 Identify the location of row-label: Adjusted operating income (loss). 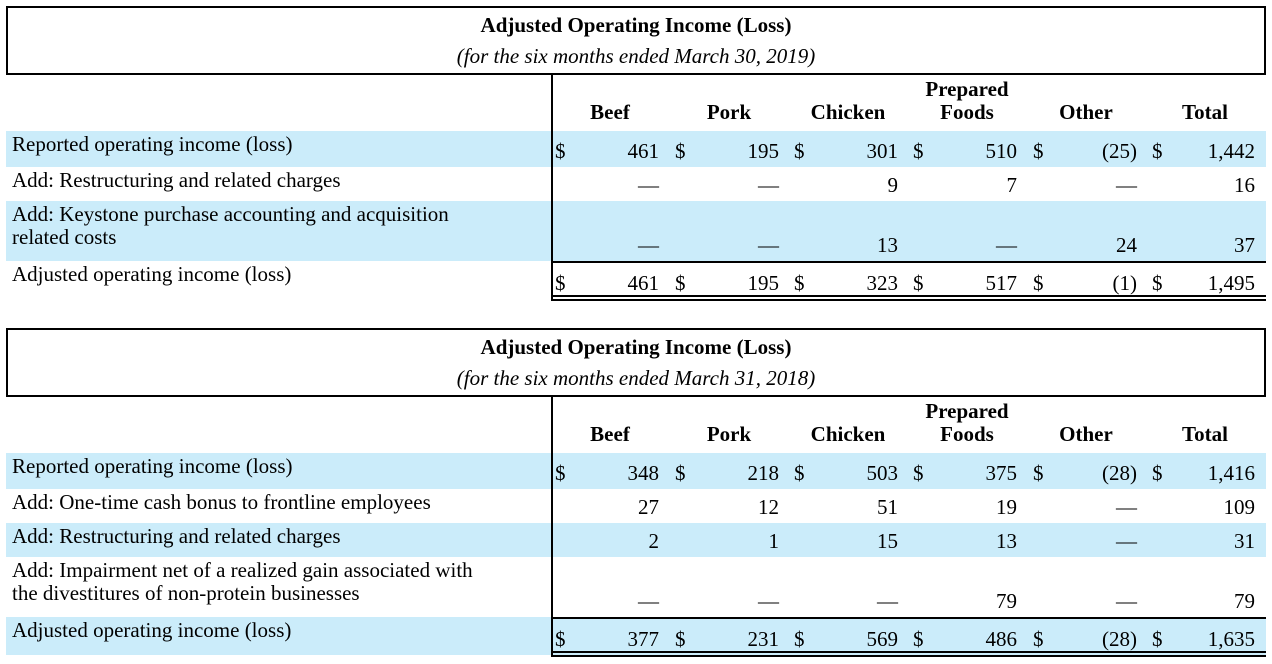
(151, 630).